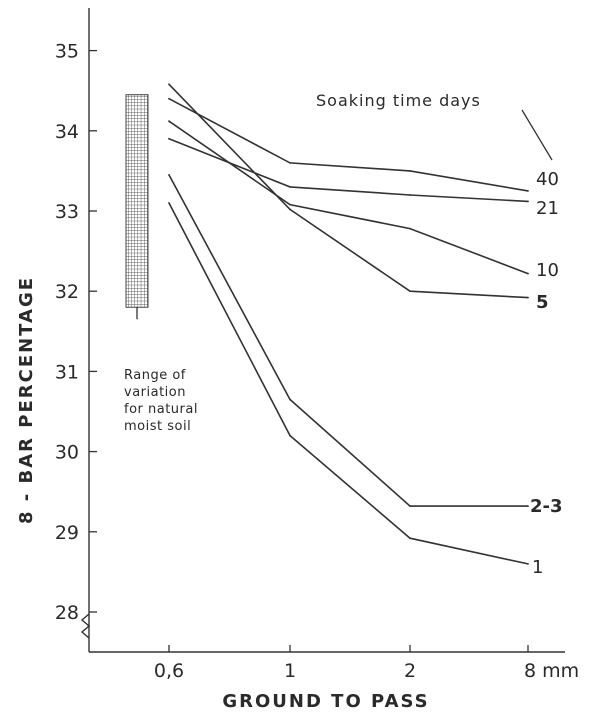 The height and width of the screenshot is (712, 604). What do you see at coordinates (67, 372) in the screenshot?
I see `y-tick-label: 31` at bounding box center [67, 372].